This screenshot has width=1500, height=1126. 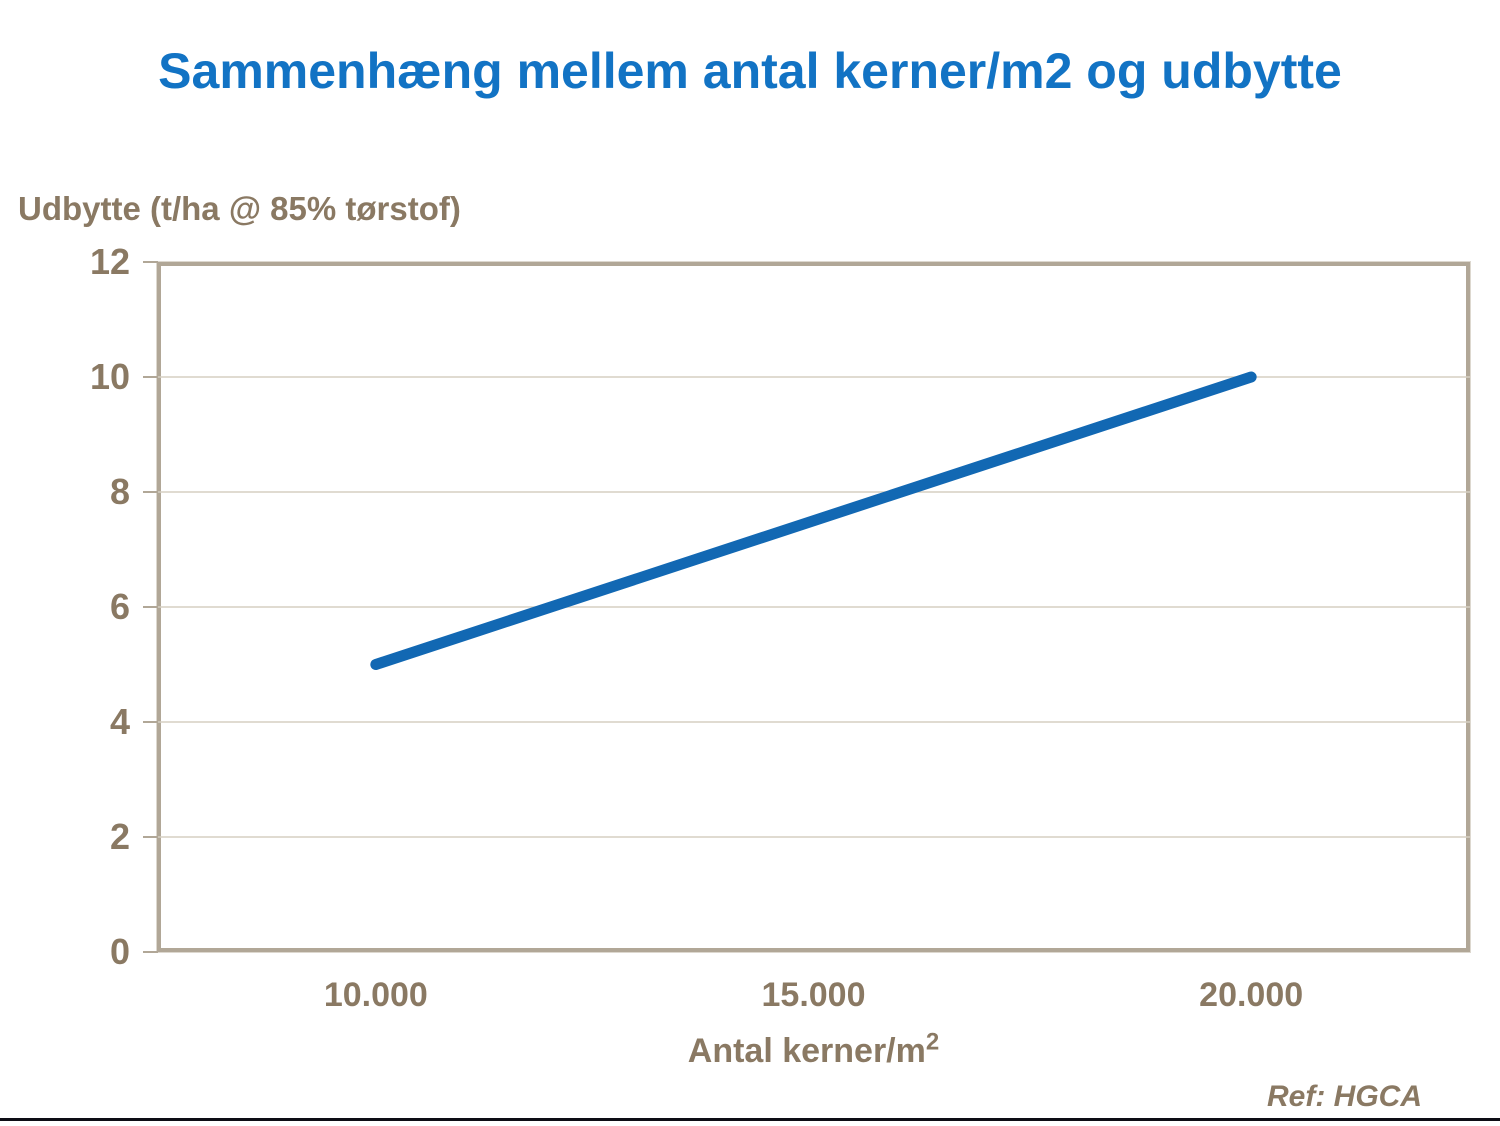 I want to click on y-tick-label: 6, so click(x=119, y=606).